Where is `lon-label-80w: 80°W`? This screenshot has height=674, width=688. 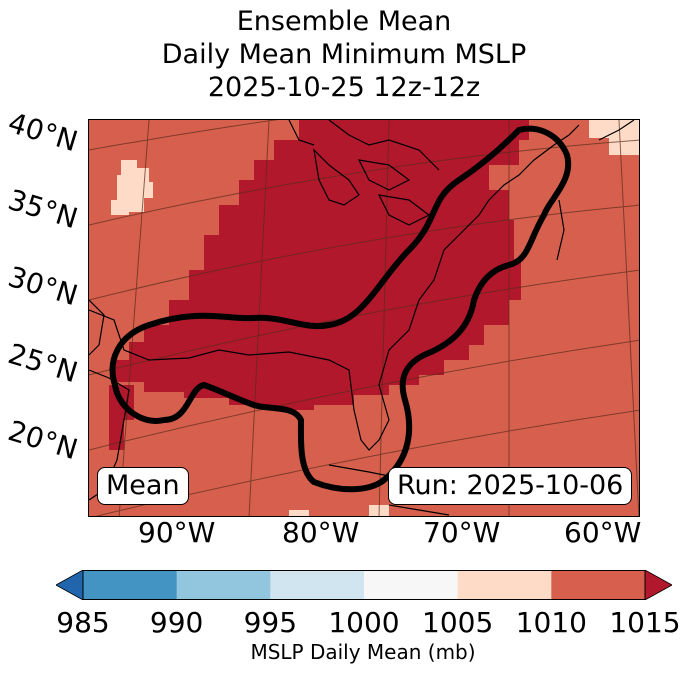 lon-label-80w: 80°W is located at coordinates (321, 532).